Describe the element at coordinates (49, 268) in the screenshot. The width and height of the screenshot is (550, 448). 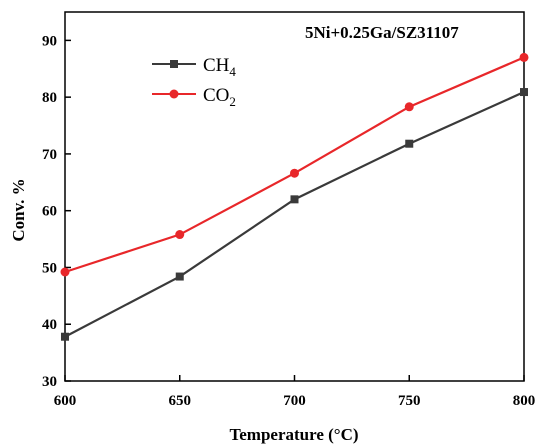
I see `y-tick-label: 50` at that location.